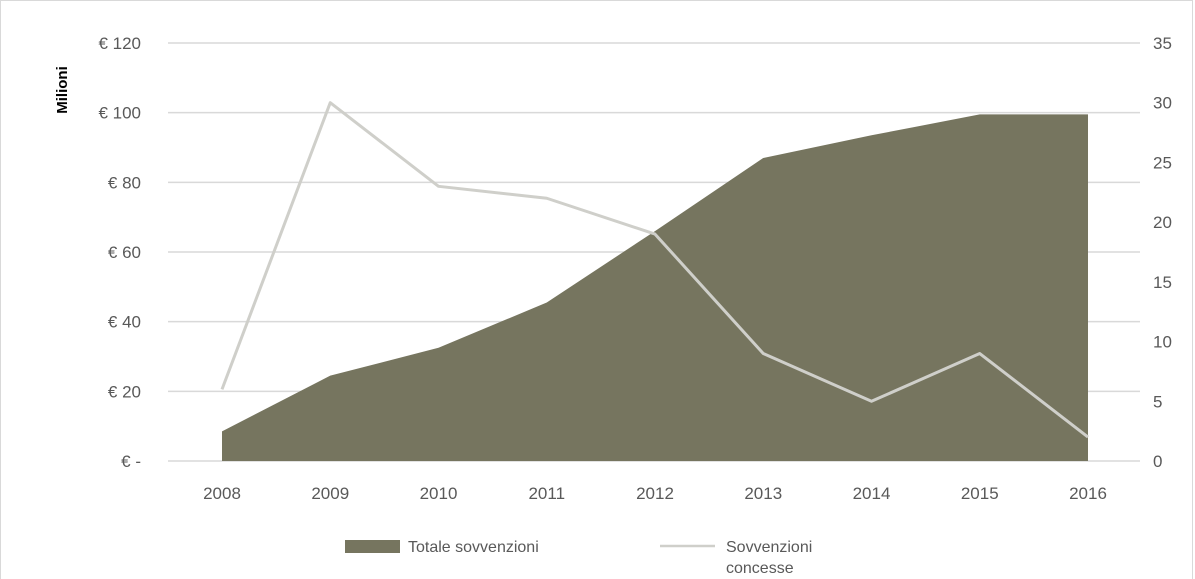 Image resolution: width=1195 pixels, height=579 pixels. Describe the element at coordinates (578, 558) in the screenshot. I see `legend: Totale sovvenzioni Sovvenzioni concesse` at that location.